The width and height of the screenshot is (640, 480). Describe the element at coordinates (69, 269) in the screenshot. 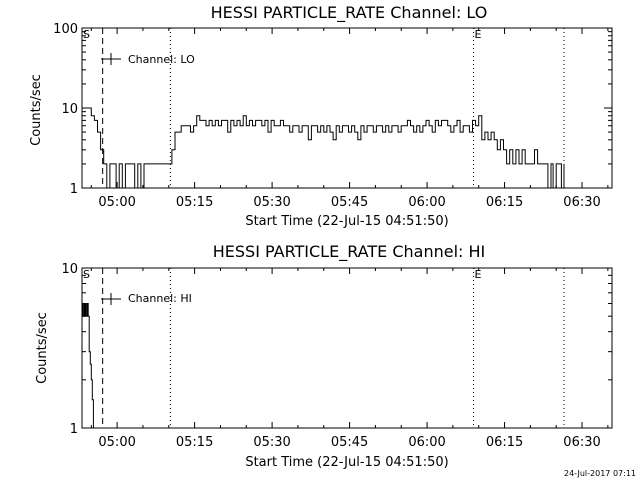

I see `hi-y-tick-label: 10` at that location.